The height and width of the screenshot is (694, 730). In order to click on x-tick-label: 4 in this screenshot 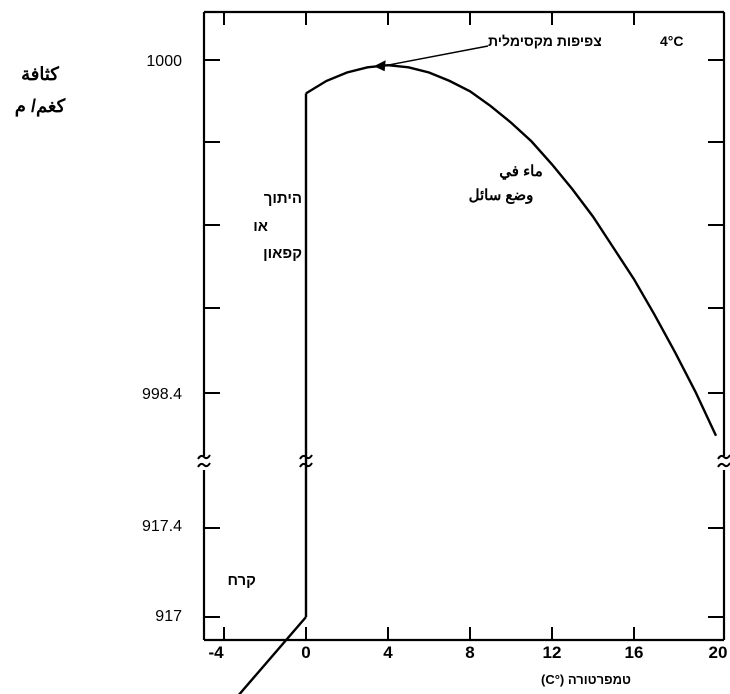, I will do `click(388, 652)`.